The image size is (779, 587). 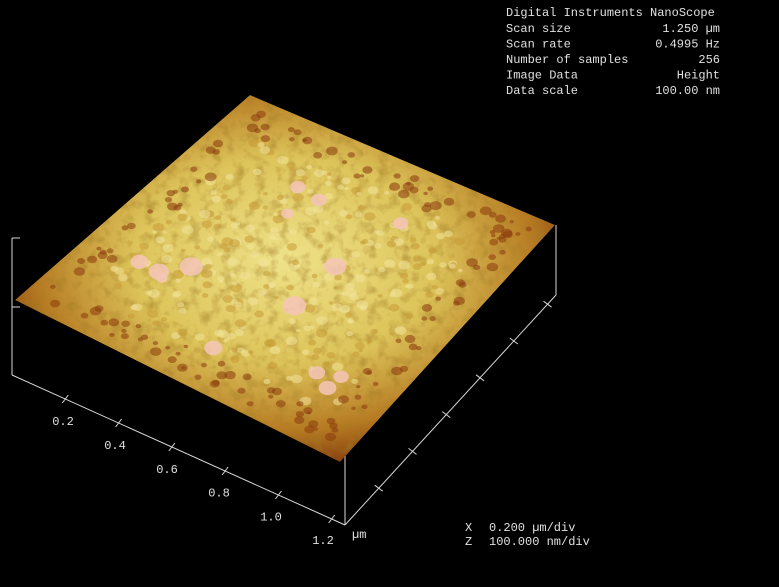 What do you see at coordinates (450, 410) in the screenshot?
I see `y-axis` at bounding box center [450, 410].